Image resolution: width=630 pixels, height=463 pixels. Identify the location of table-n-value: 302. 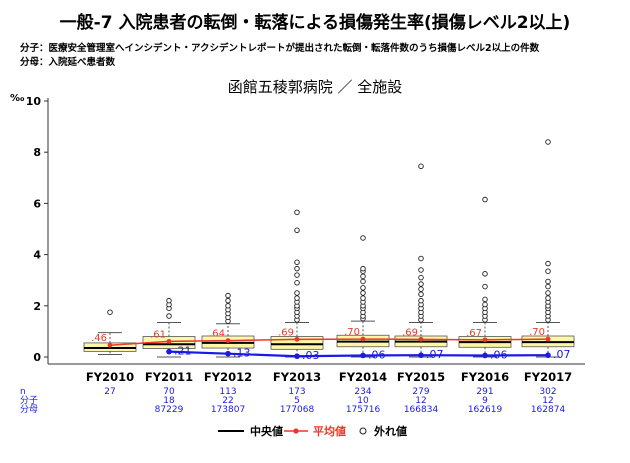
(547, 392).